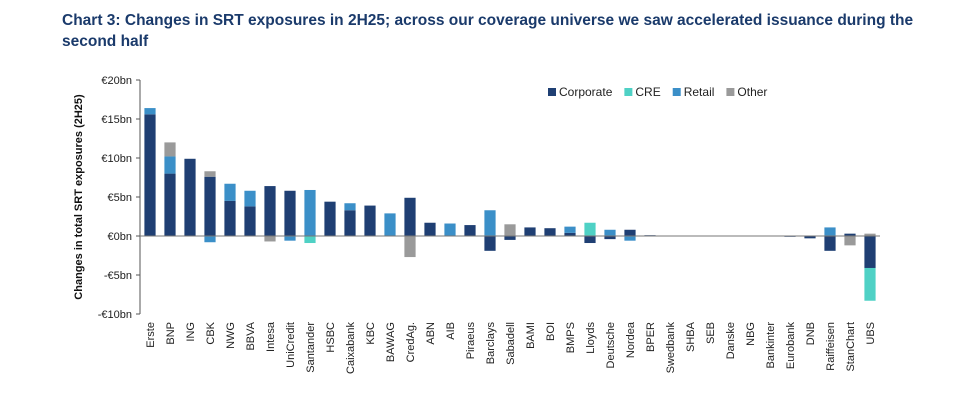 This screenshot has width=980, height=405. Describe the element at coordinates (771, 345) in the screenshot. I see `x-tick-label: Bankinter` at that location.